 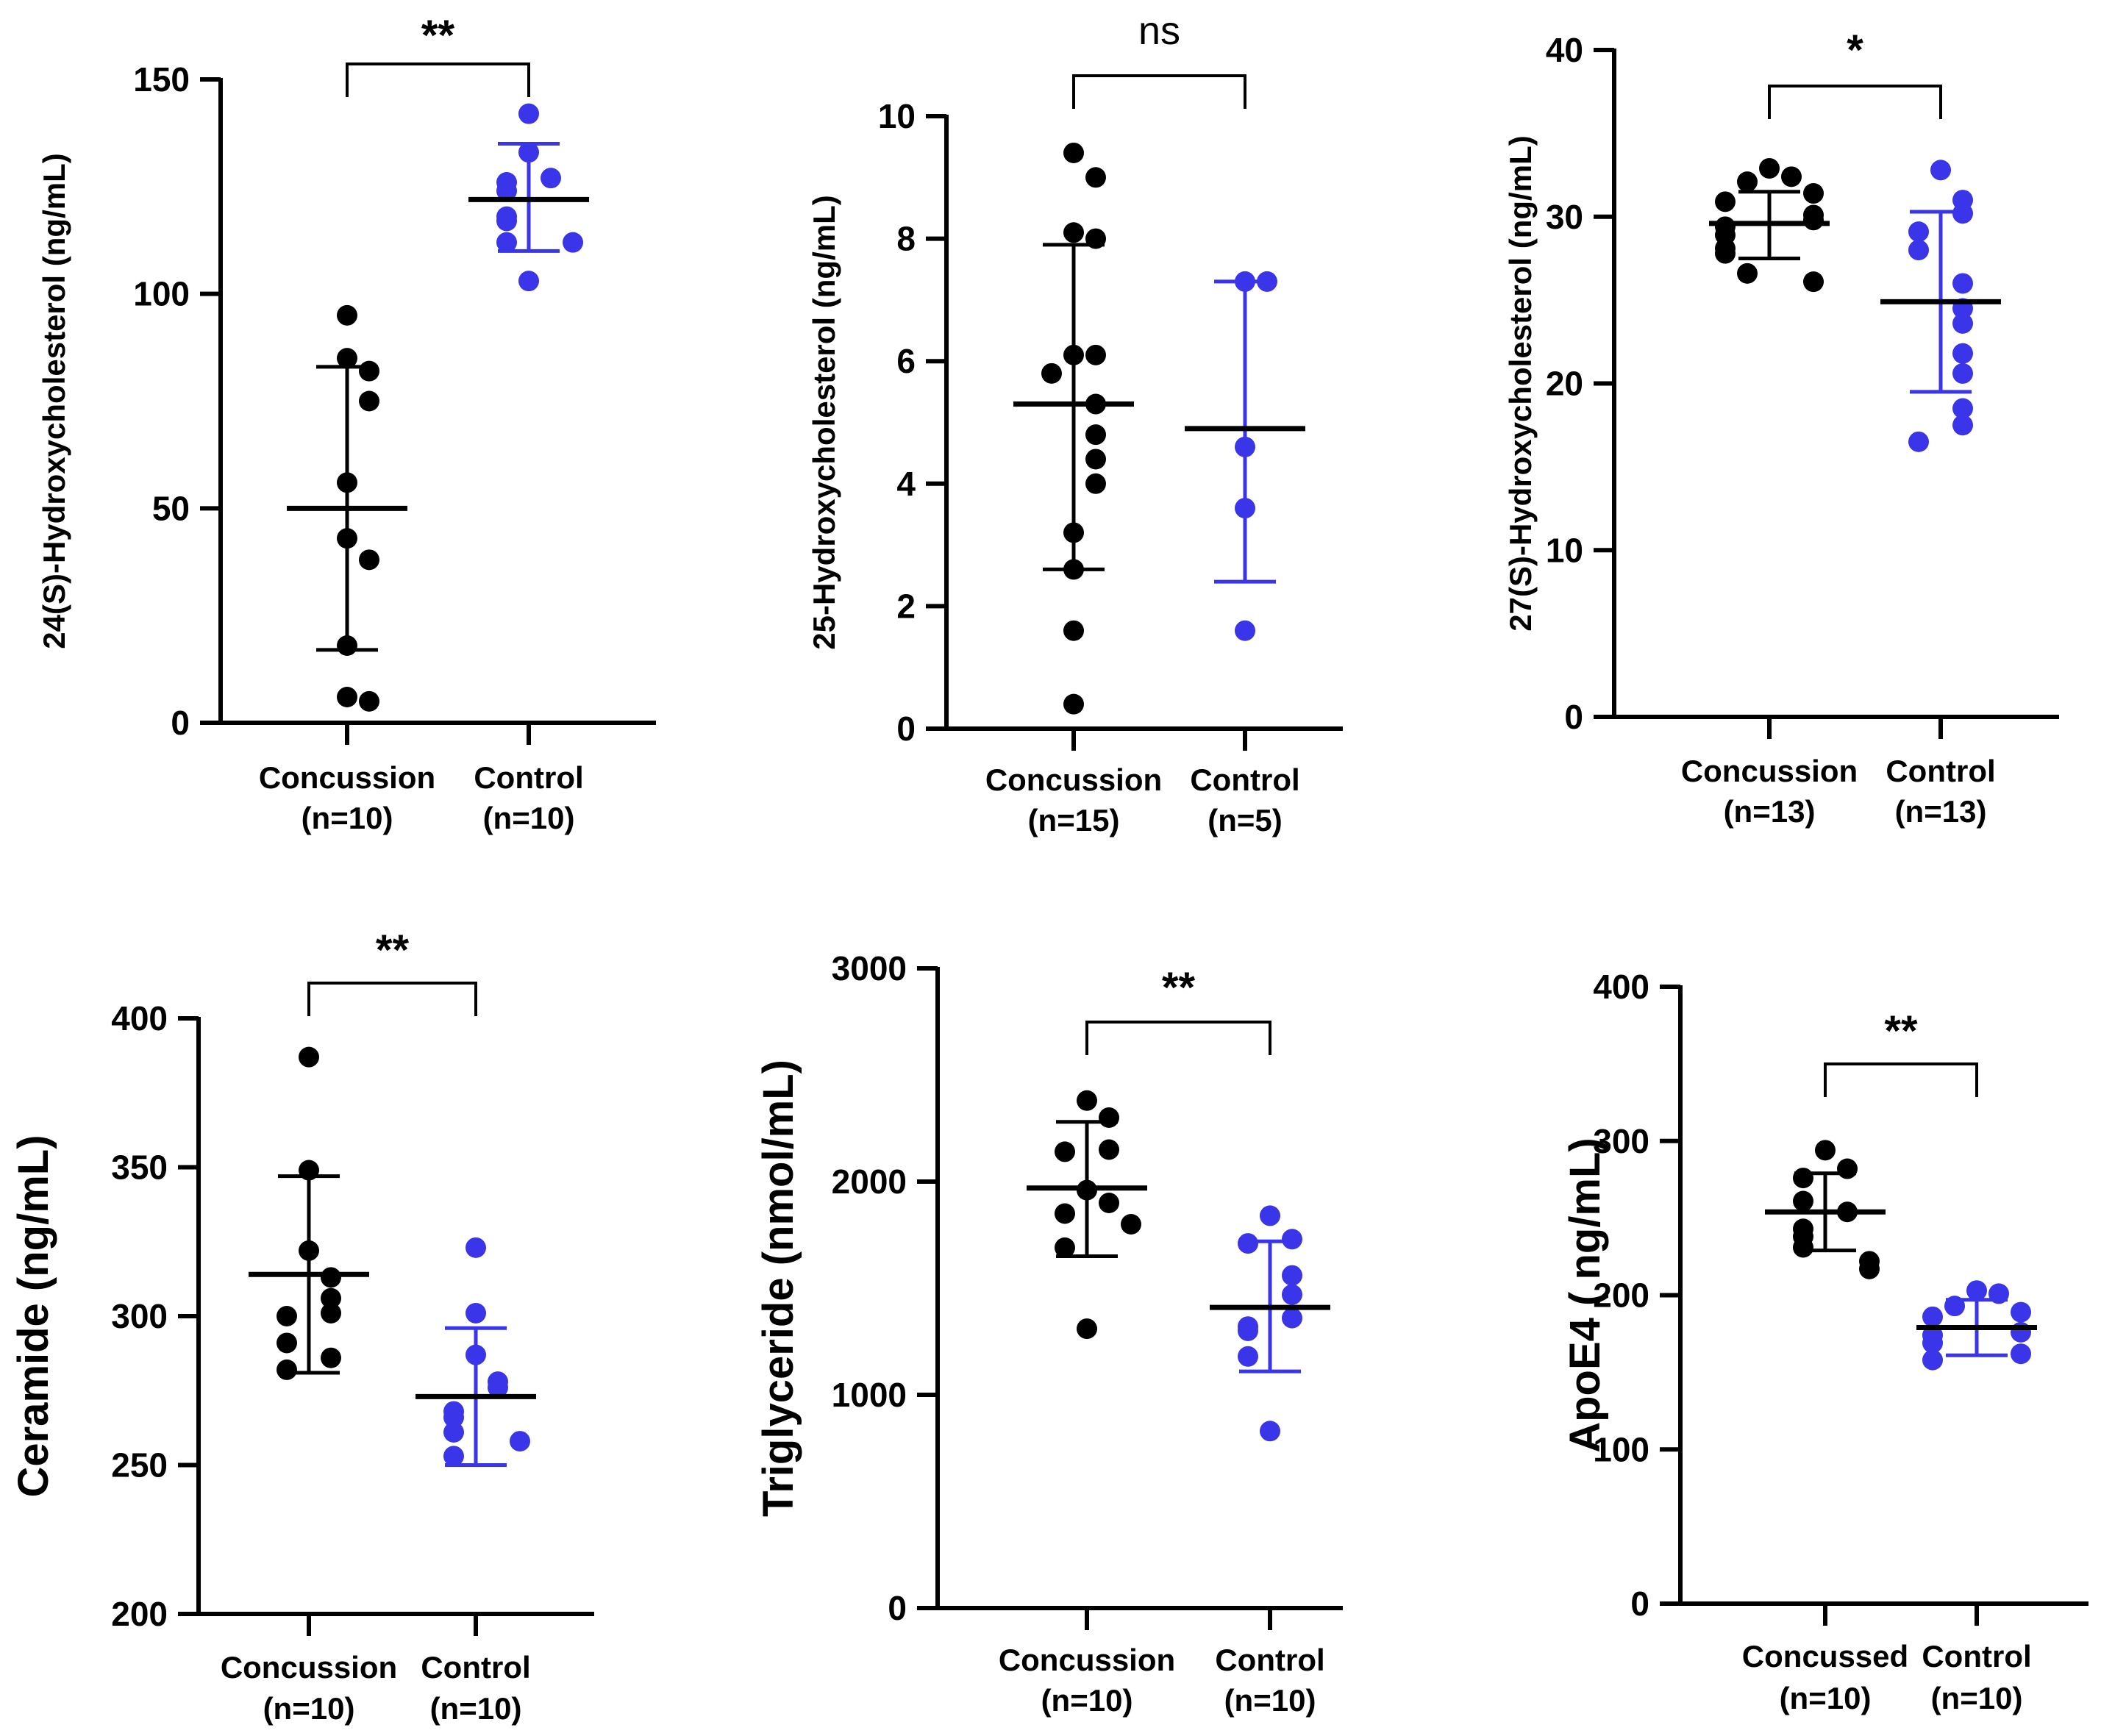 I want to click on x-tick-n-label: (n=5), so click(x=1245, y=820).